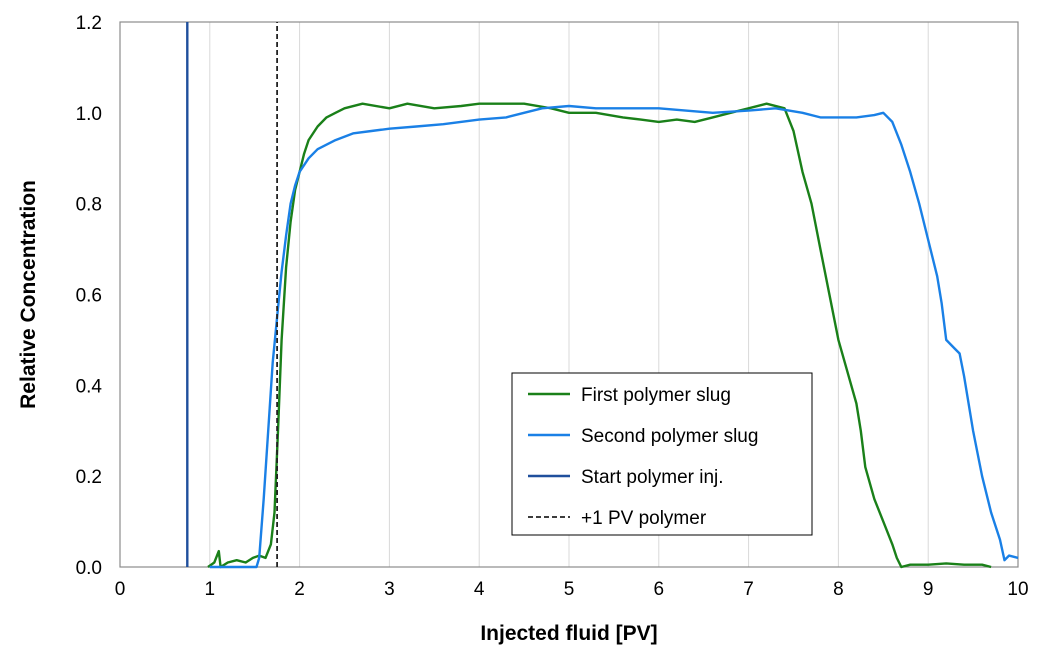 The height and width of the screenshot is (656, 1045). I want to click on y-tick-label: 0.6, so click(89, 296).